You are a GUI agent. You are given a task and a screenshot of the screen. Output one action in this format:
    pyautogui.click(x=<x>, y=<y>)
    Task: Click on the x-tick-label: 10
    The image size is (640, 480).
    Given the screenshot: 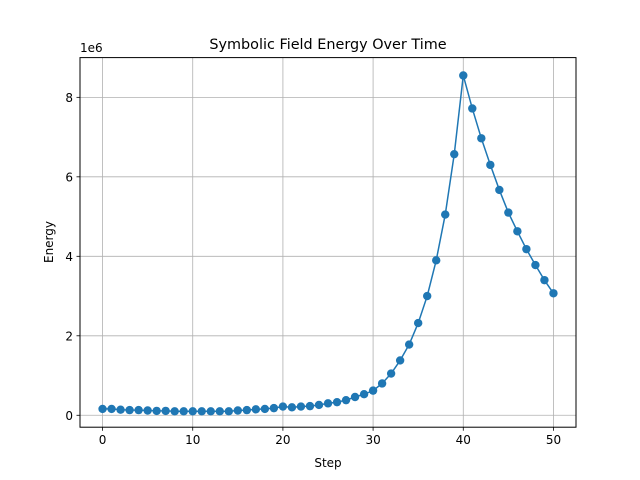 What is the action you would take?
    pyautogui.click(x=192, y=440)
    